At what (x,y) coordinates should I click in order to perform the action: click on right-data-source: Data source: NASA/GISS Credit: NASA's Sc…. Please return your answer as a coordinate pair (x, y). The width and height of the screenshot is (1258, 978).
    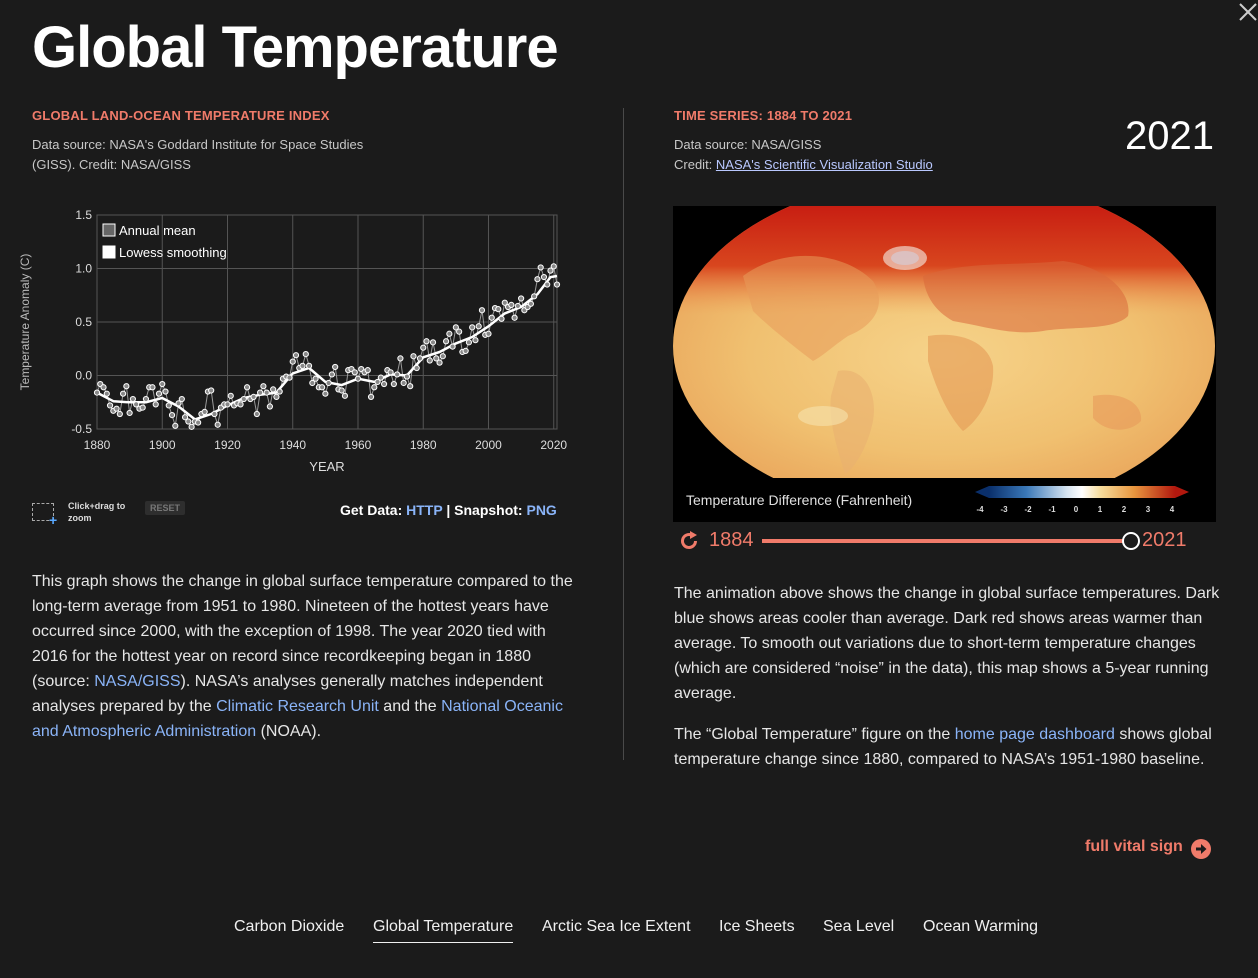
    Looking at the image, I should click on (803, 155).